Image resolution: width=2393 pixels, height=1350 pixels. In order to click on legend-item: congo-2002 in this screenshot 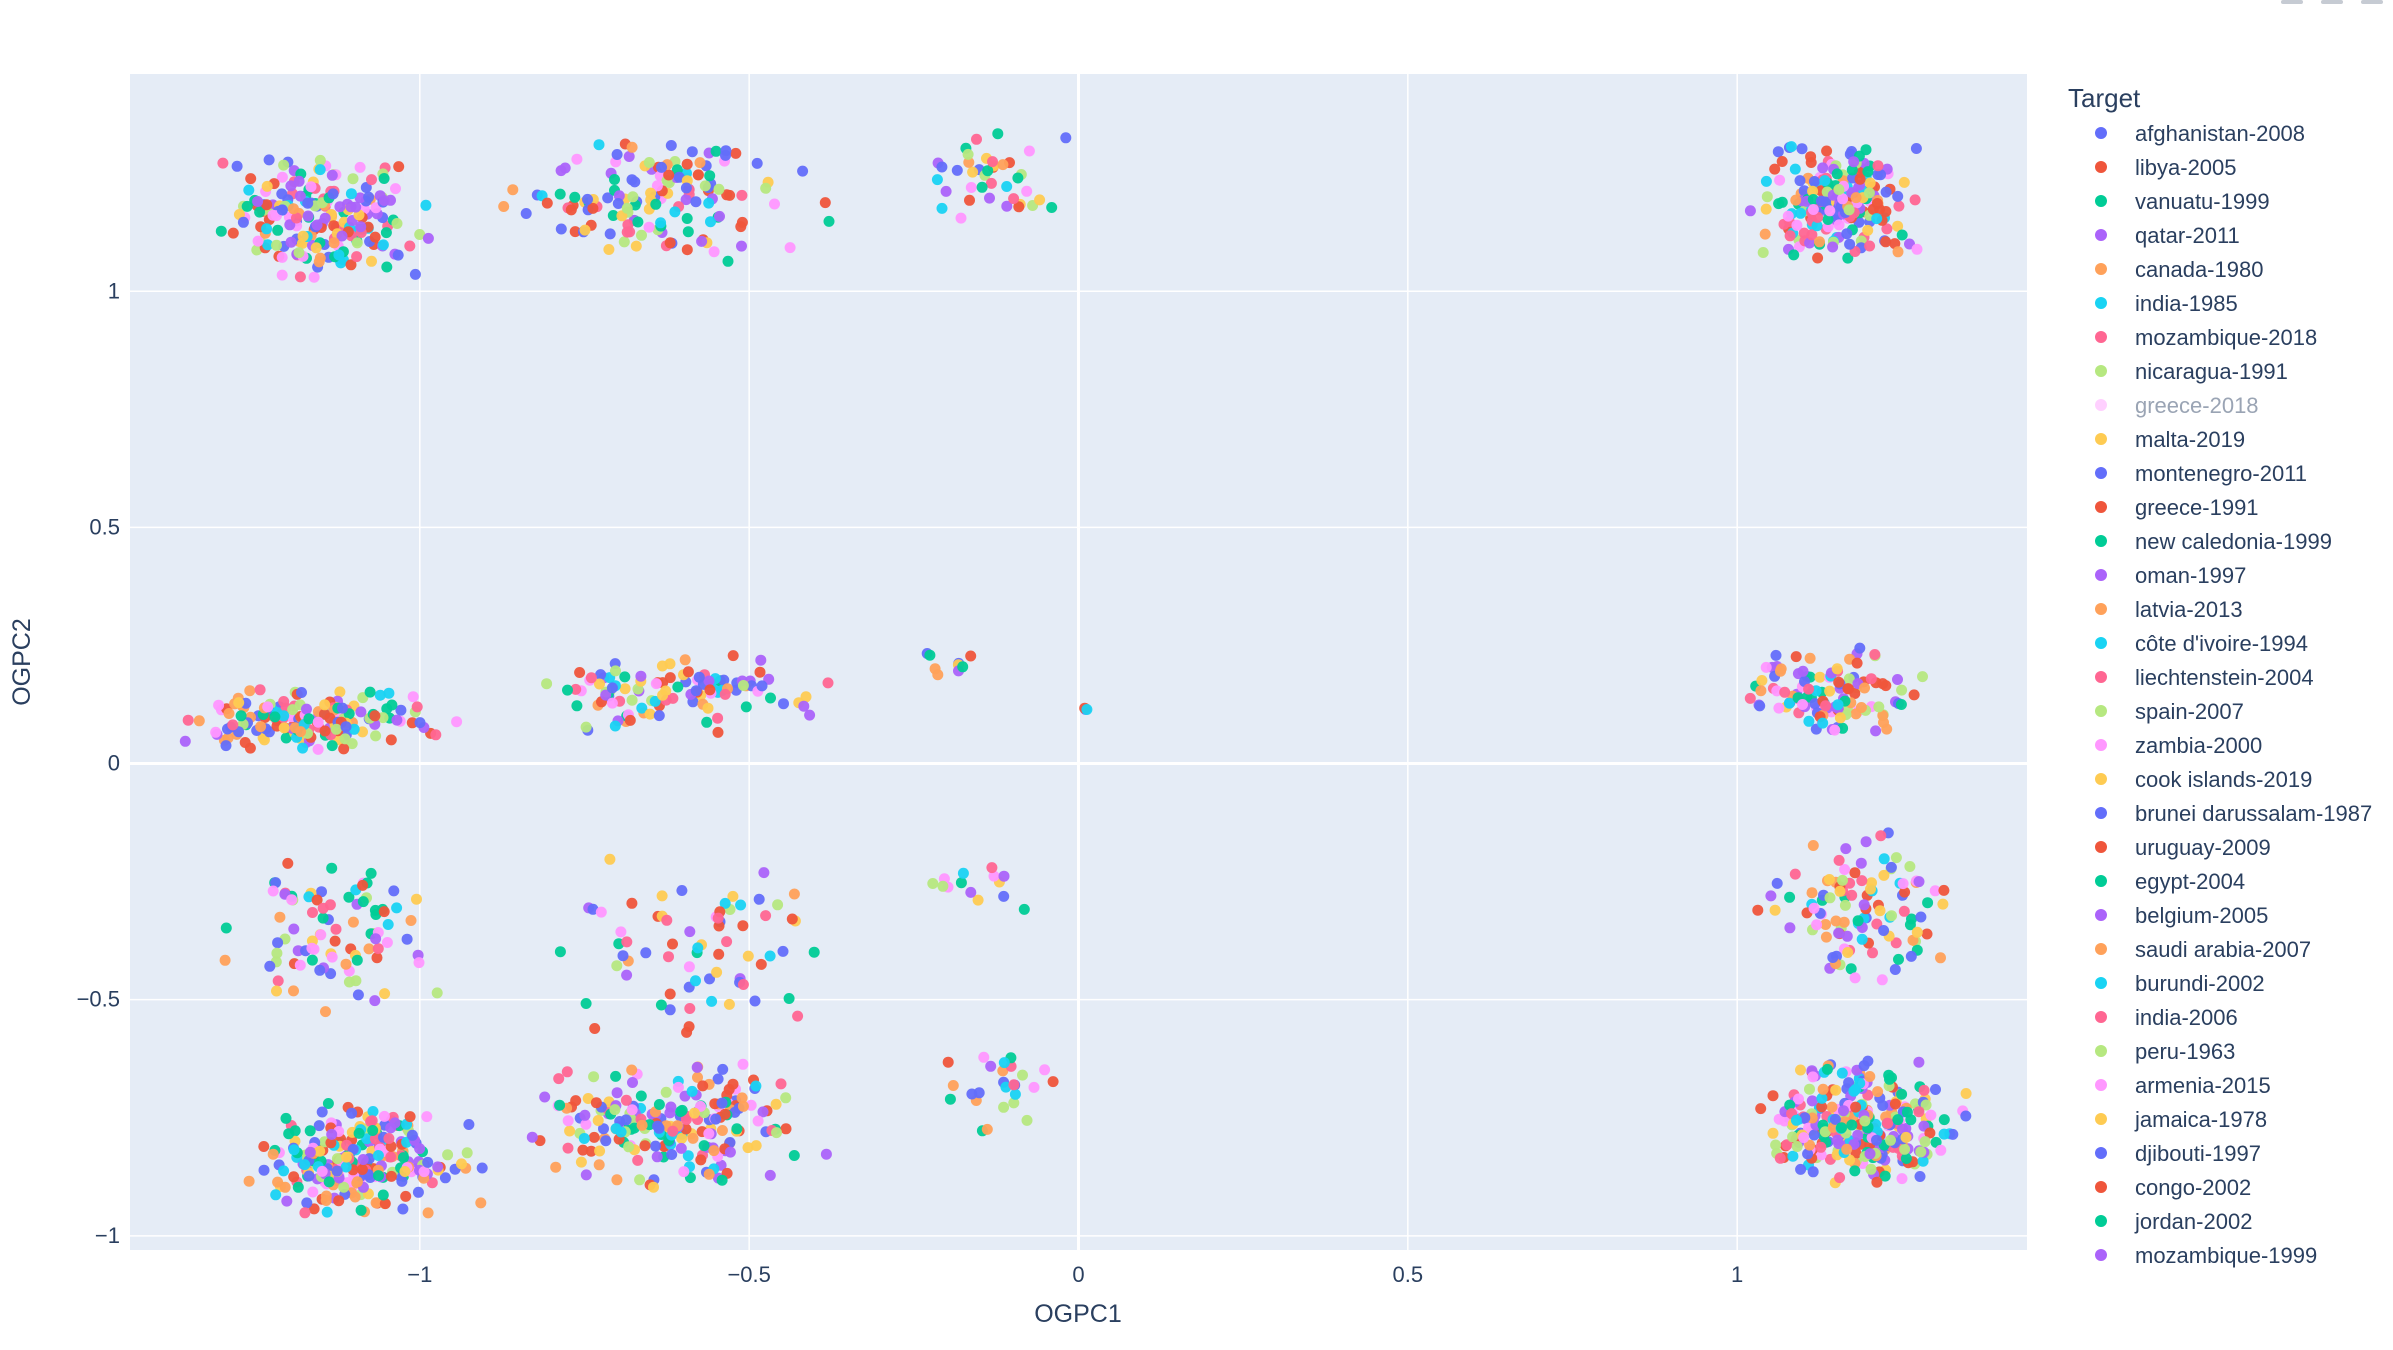, I will do `click(2173, 1187)`.